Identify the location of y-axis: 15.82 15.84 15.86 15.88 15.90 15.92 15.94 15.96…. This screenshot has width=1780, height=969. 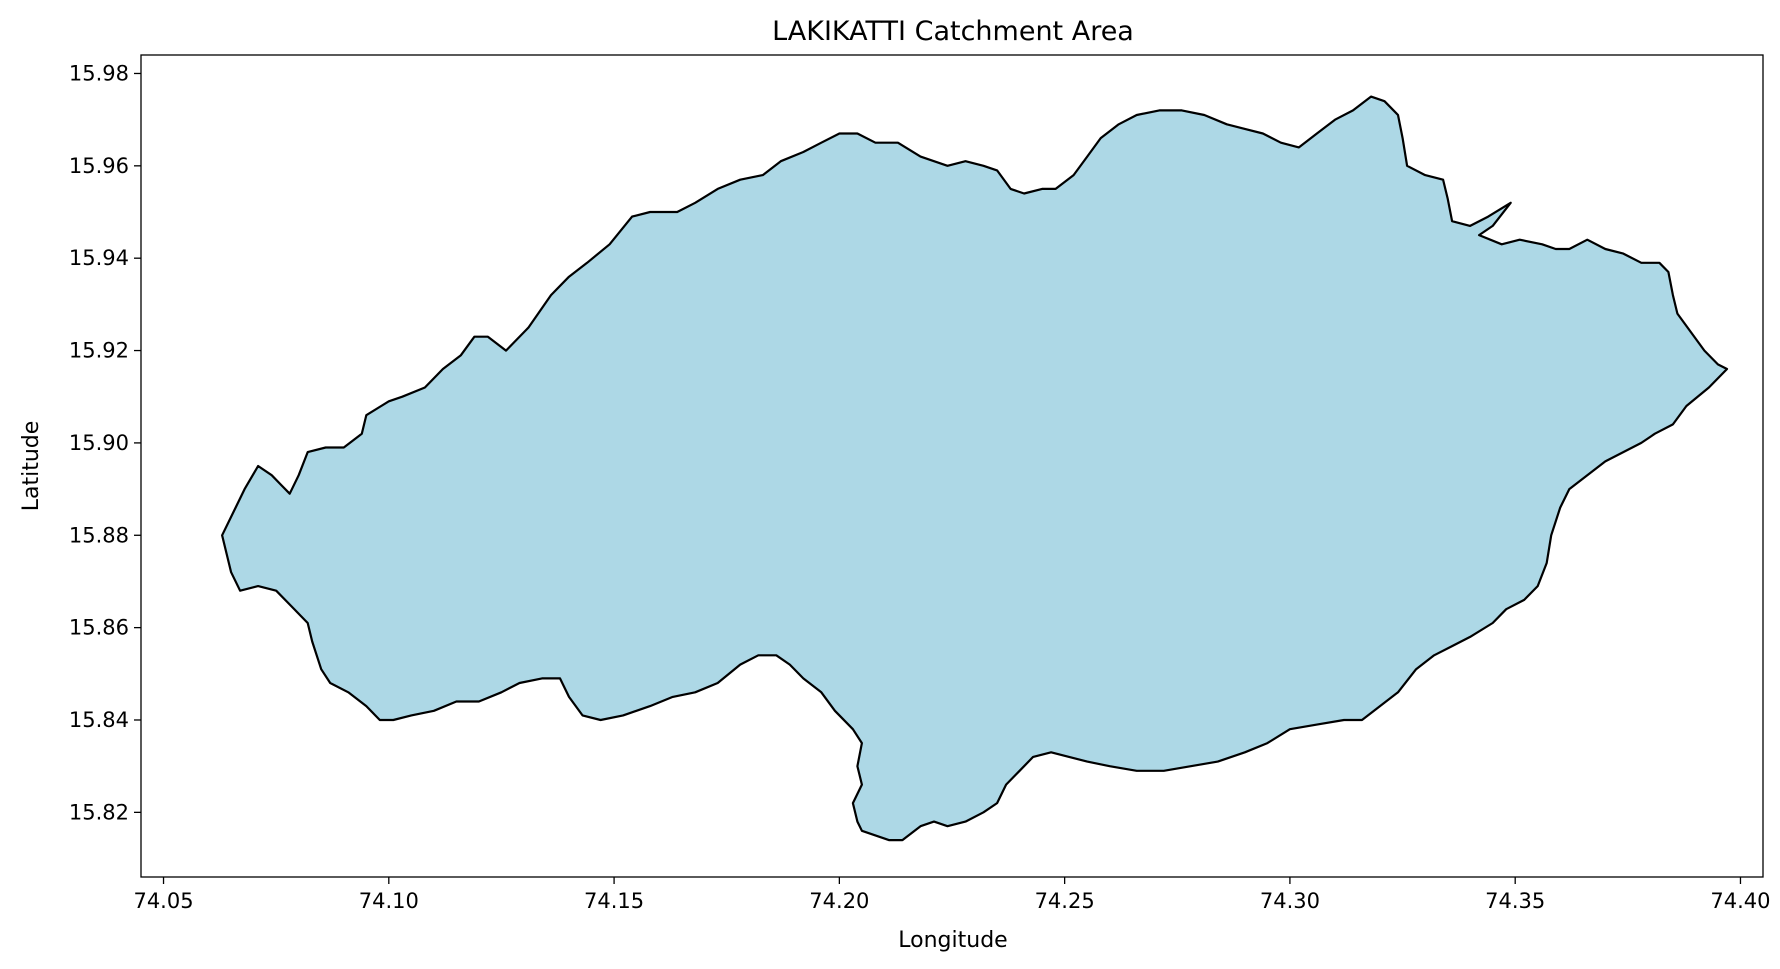
(105, 442).